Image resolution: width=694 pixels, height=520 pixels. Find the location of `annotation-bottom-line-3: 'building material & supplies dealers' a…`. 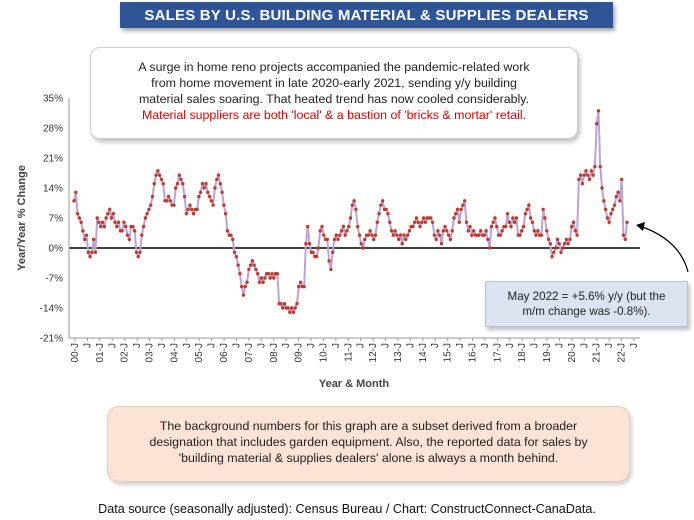

annotation-bottom-line-3: 'building material & supplies dealers' a… is located at coordinates (368, 458).